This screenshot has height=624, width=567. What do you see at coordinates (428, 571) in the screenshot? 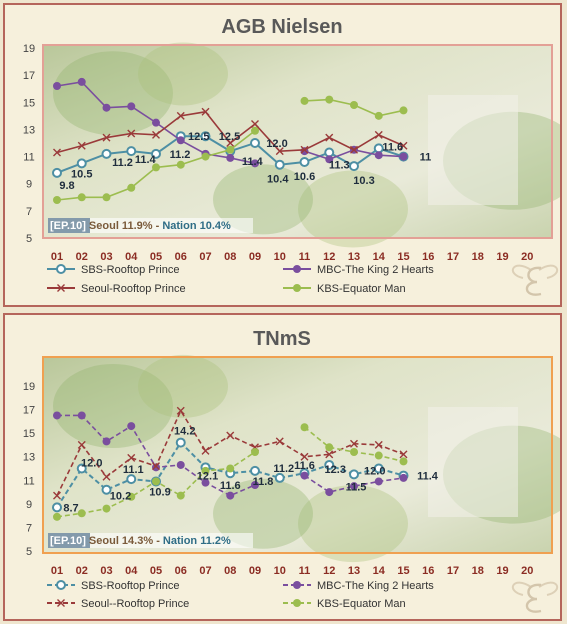
I see `x-tick-label: 16` at bounding box center [428, 571].